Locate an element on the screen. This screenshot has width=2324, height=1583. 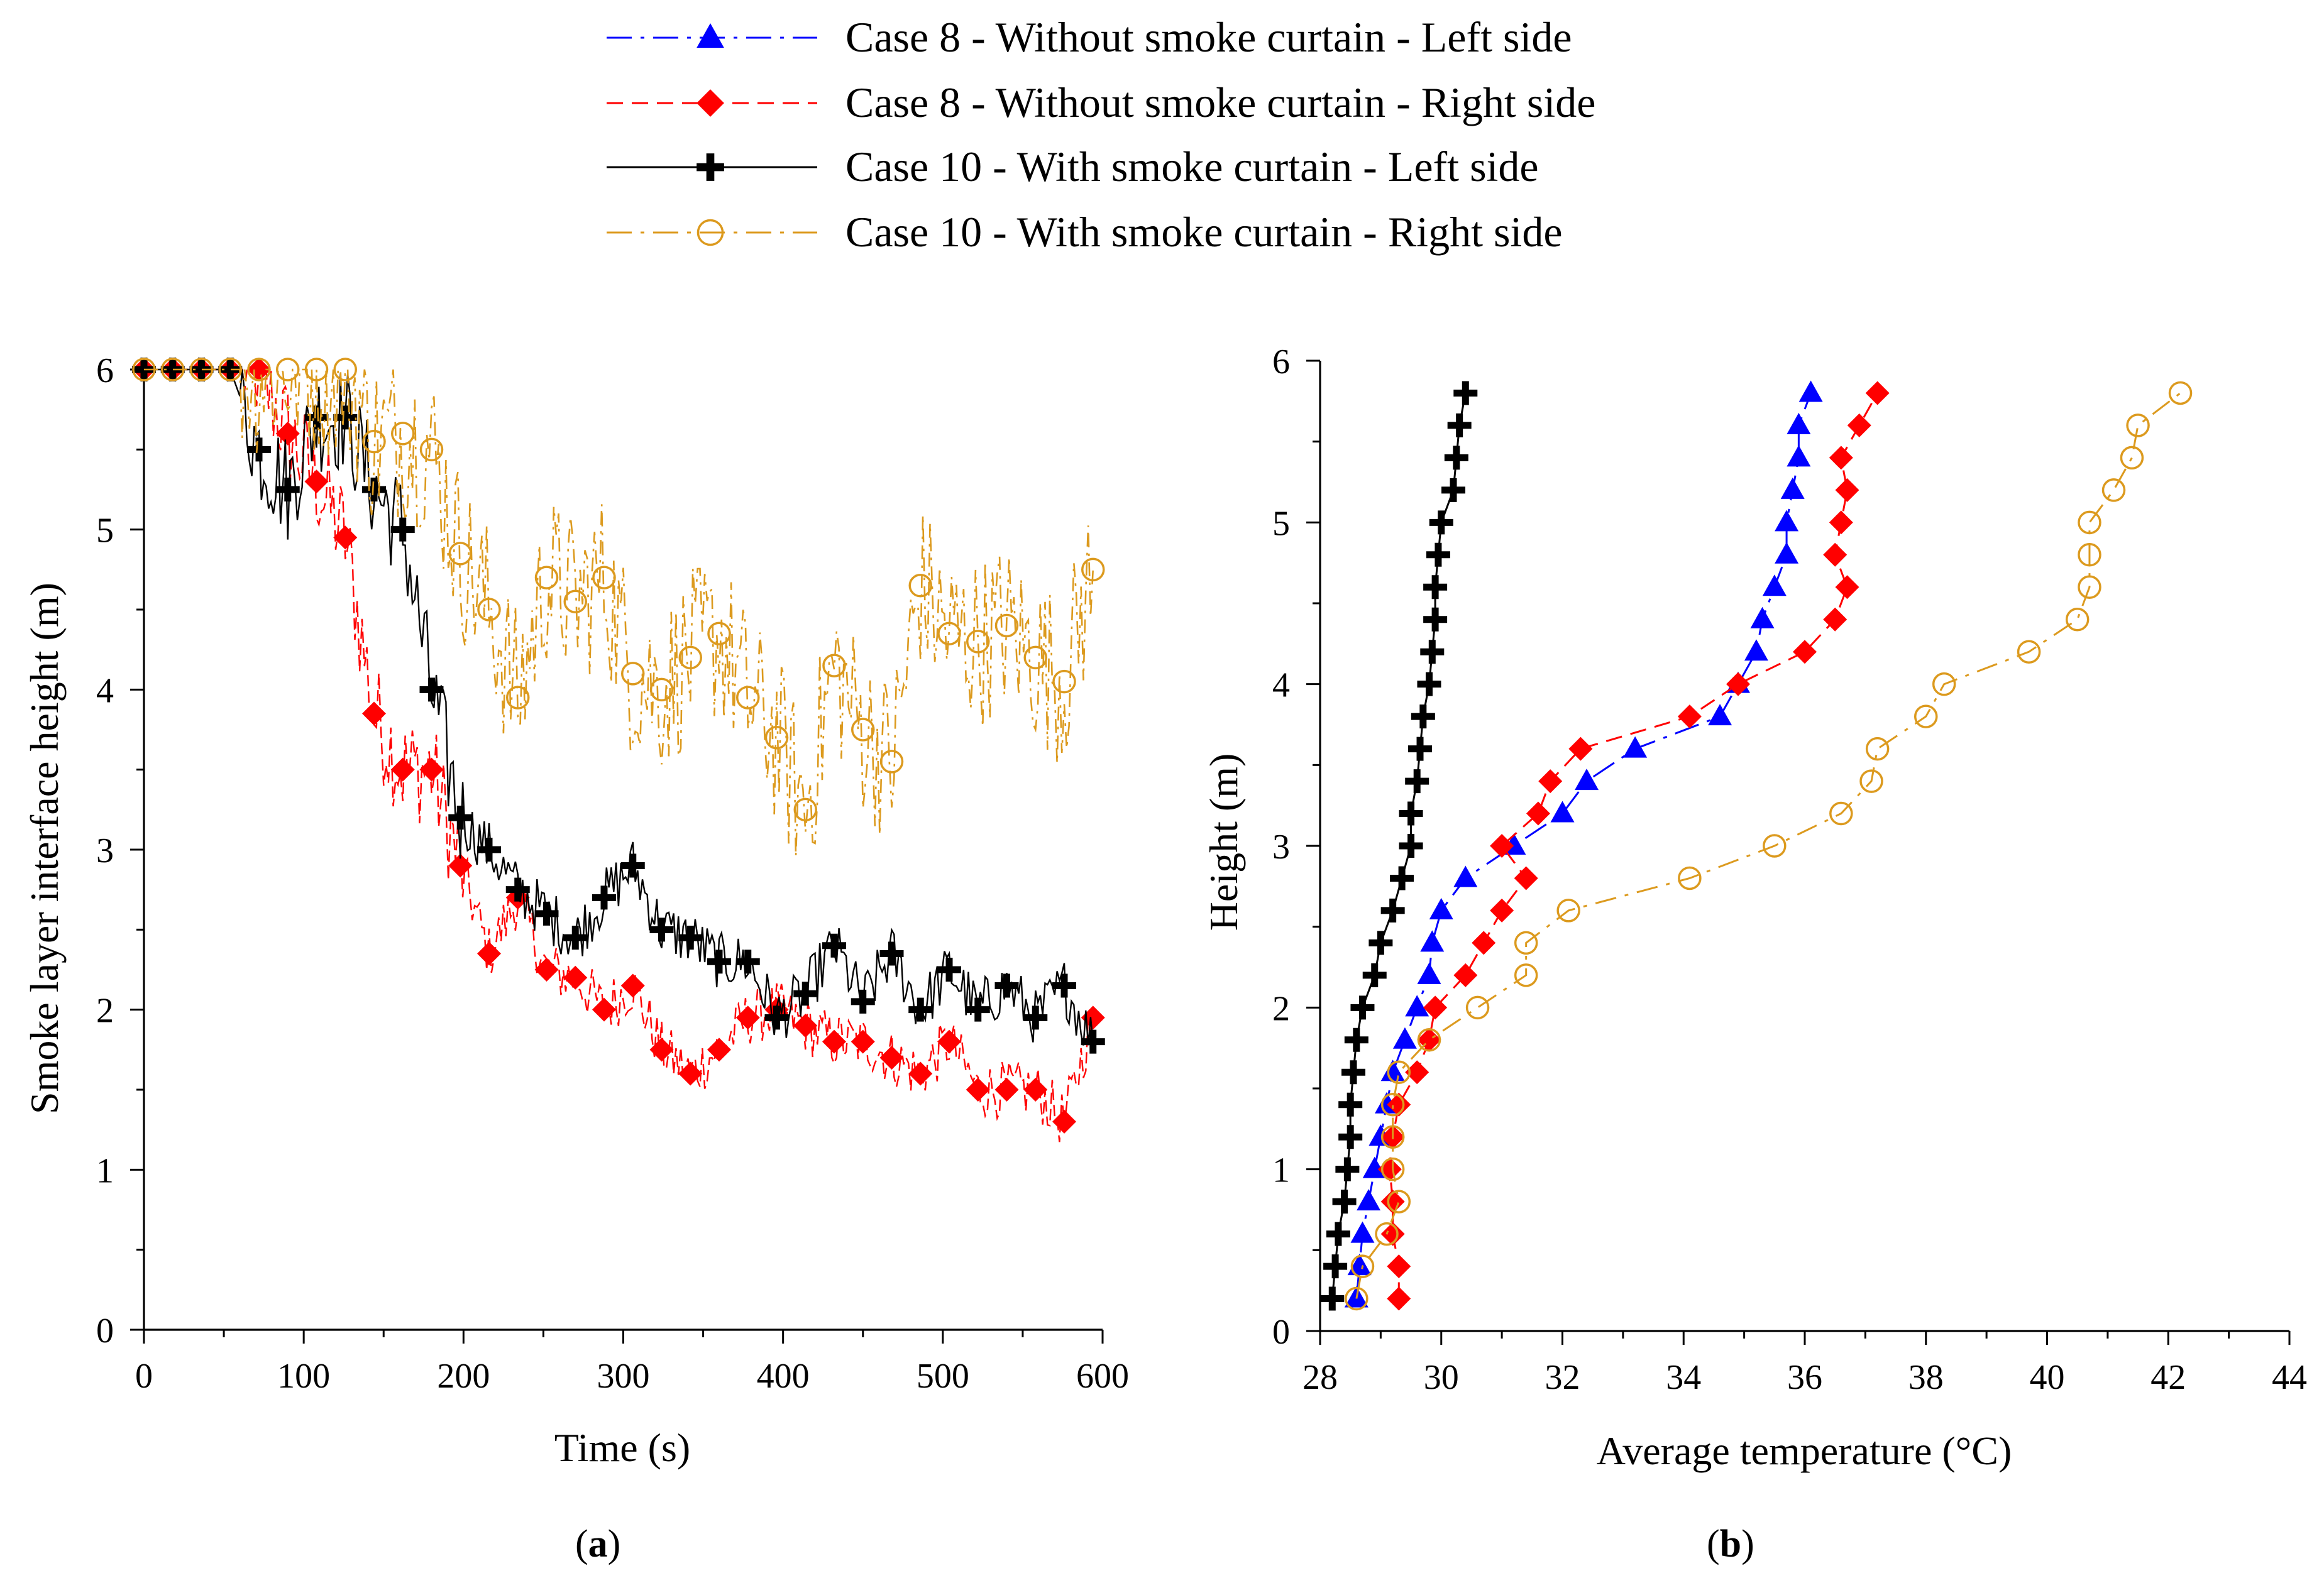
panel-b-x-tick-label: 30 is located at coordinates (1441, 1378).